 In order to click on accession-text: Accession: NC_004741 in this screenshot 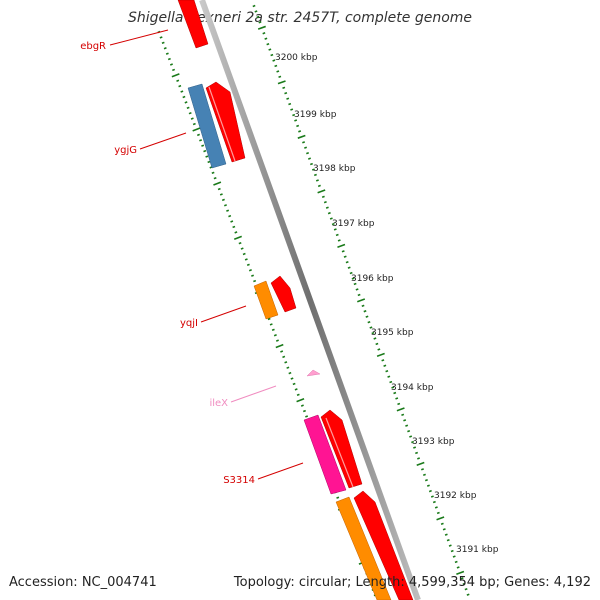, I will do `click(83, 582)`.